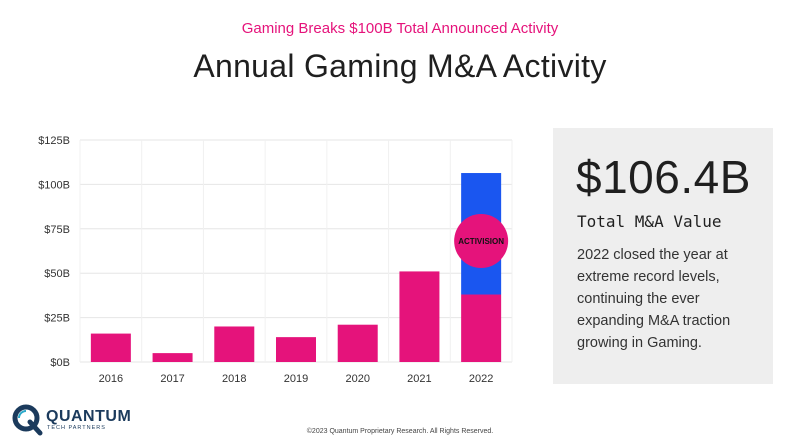 The height and width of the screenshot is (442, 800). I want to click on x-tick-label: 2022, so click(481, 379).